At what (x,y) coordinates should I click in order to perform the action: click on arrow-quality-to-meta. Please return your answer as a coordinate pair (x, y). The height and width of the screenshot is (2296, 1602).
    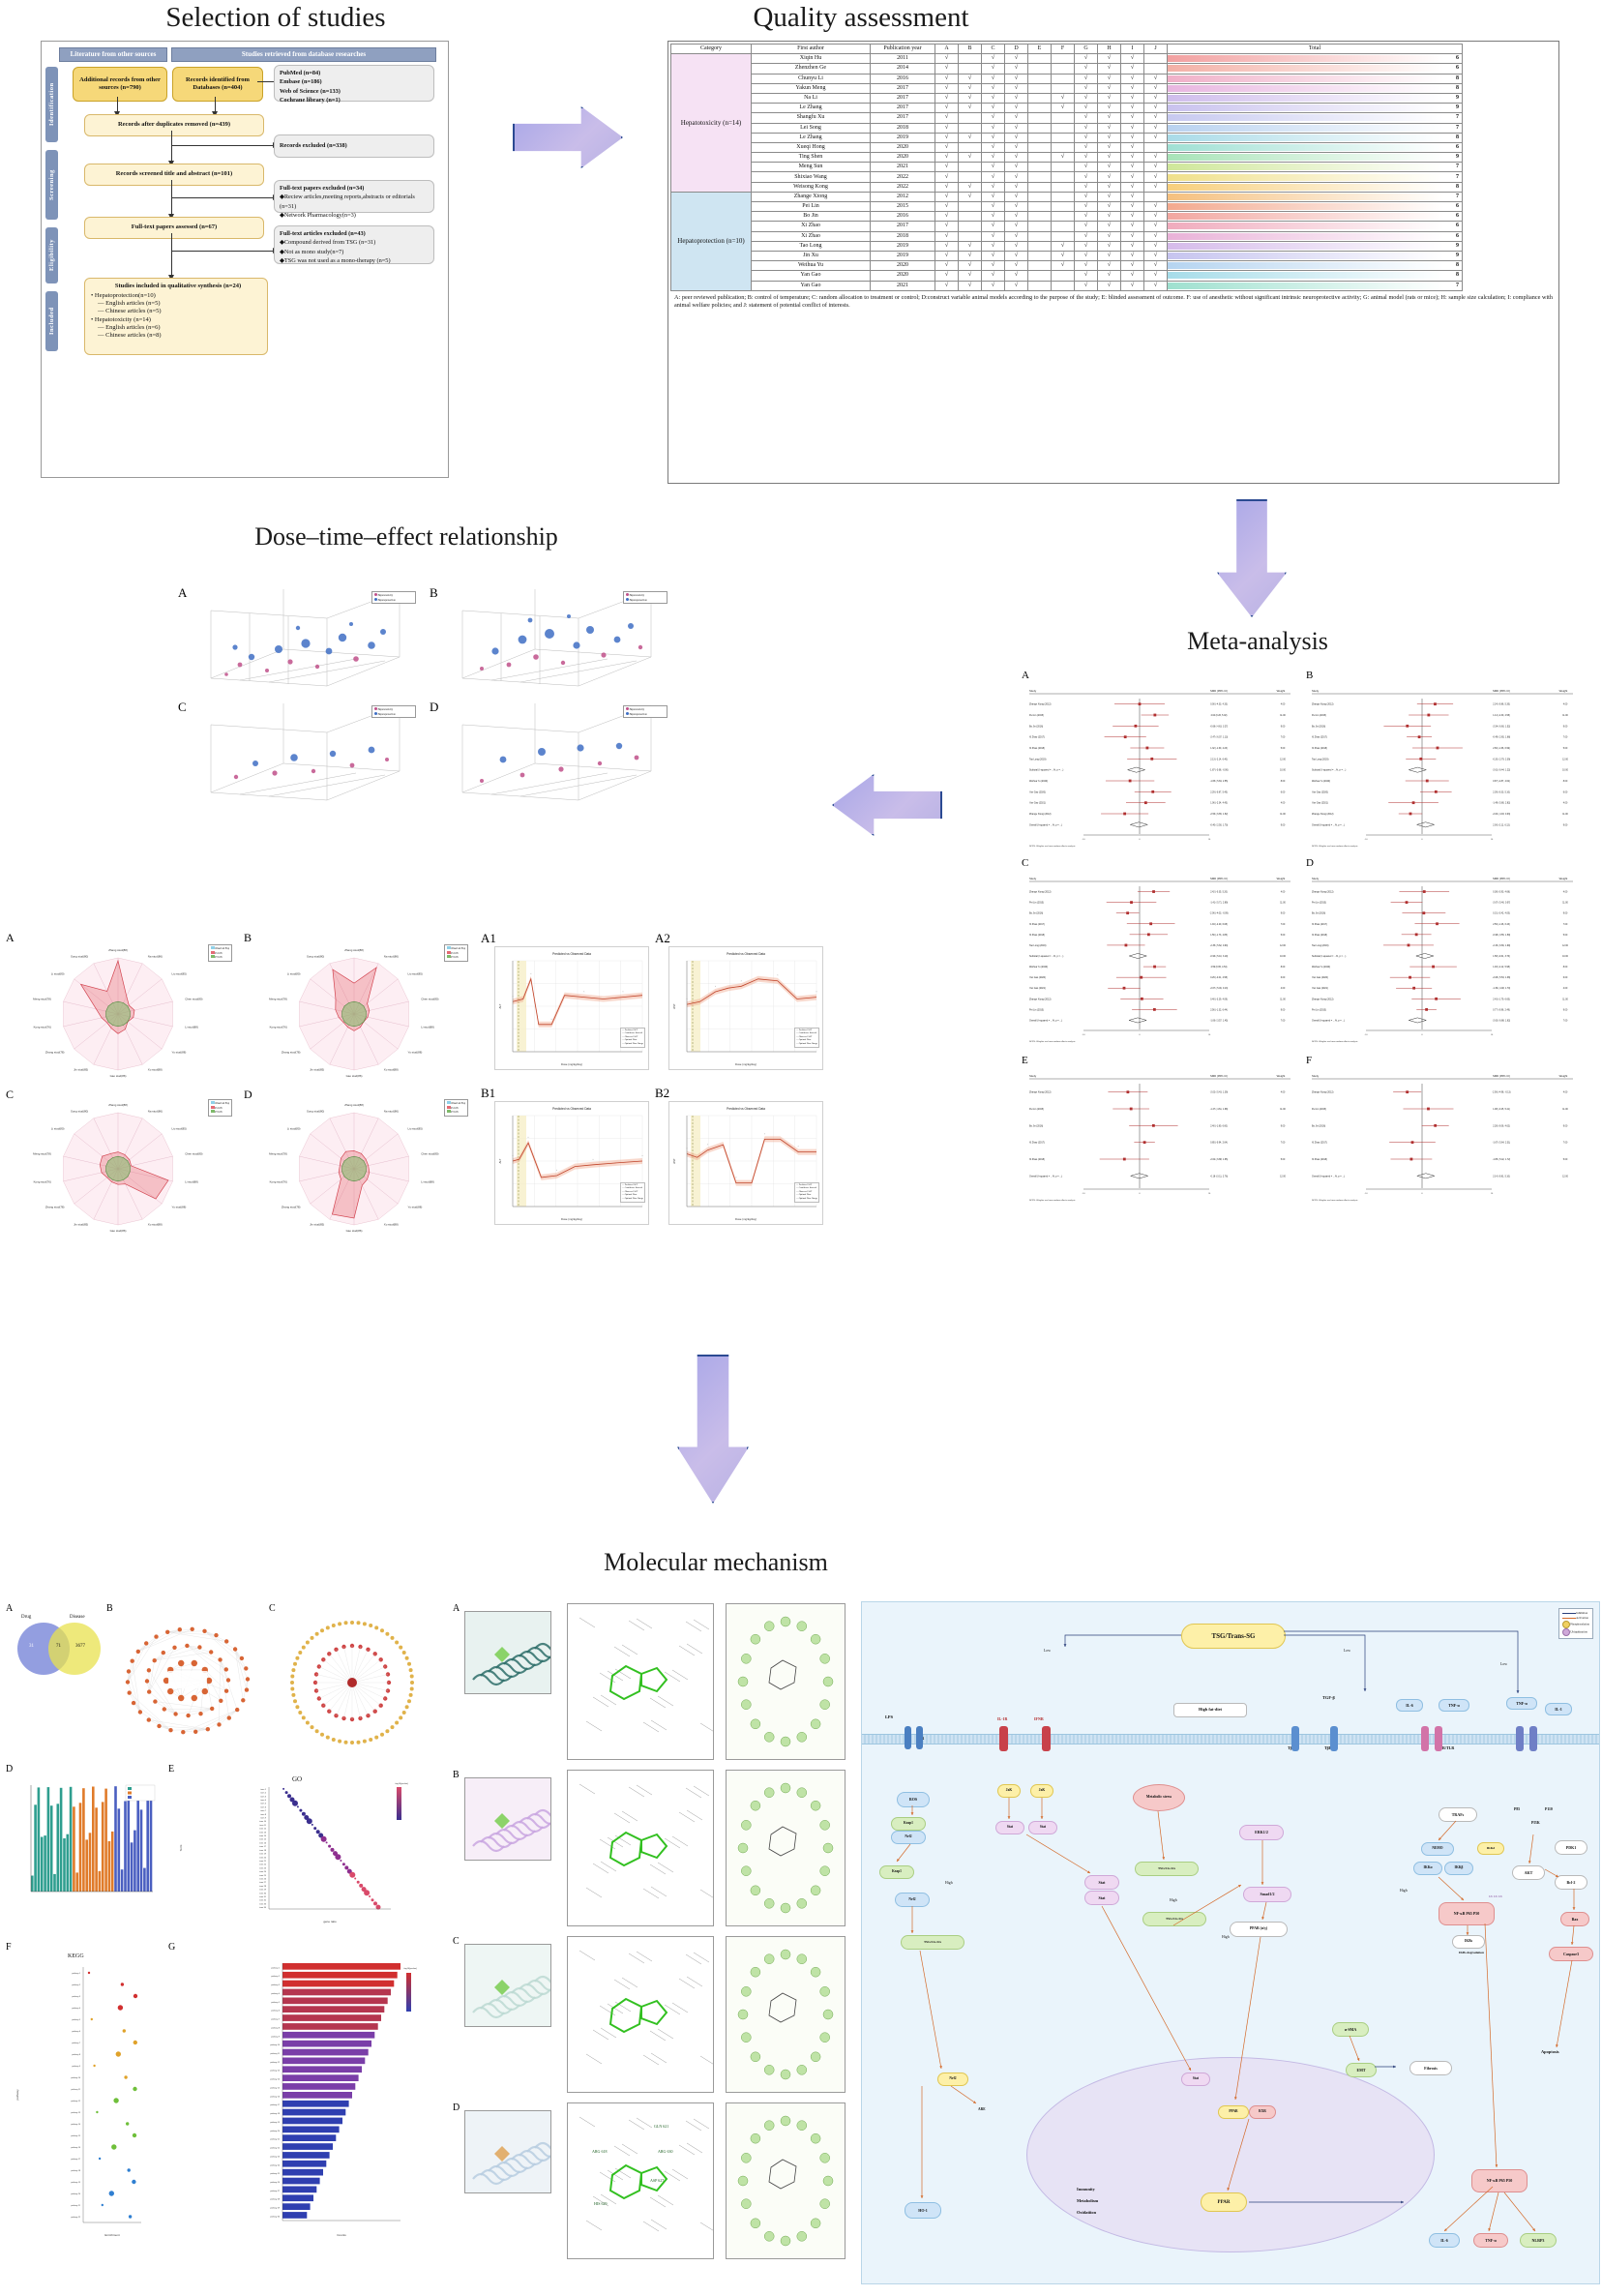
    Looking at the image, I should click on (1252, 558).